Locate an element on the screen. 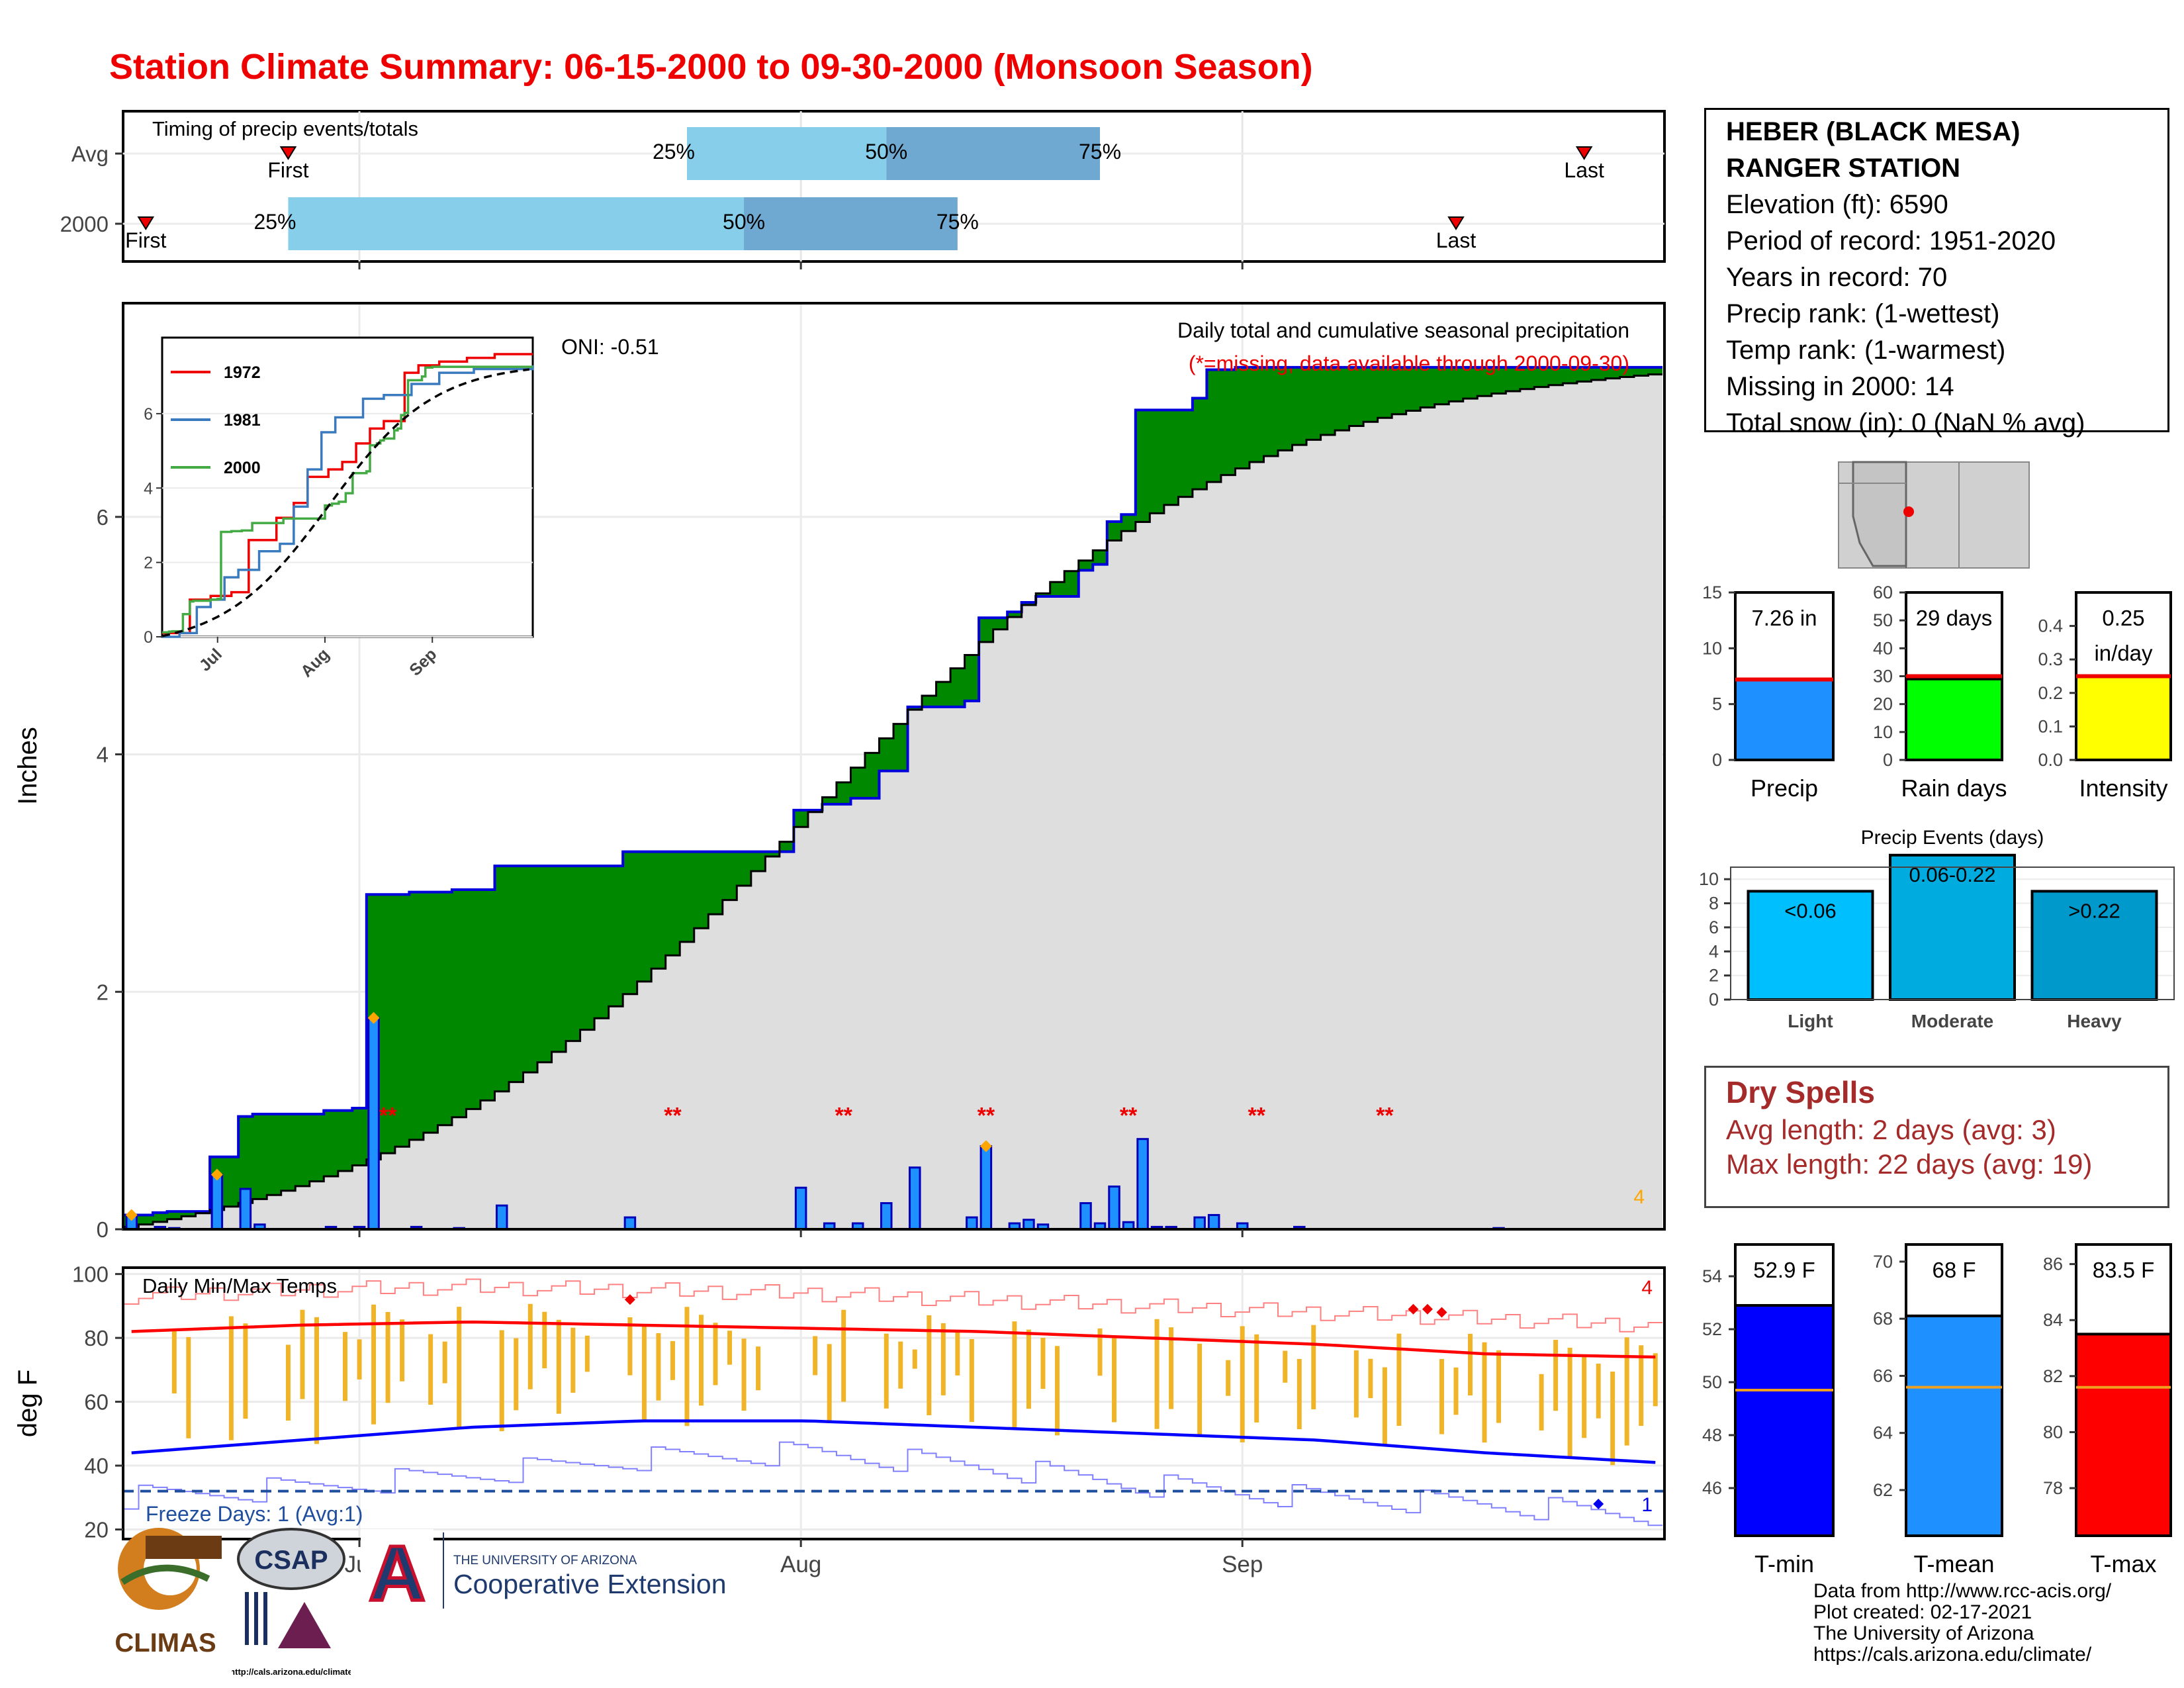 The image size is (2184, 1688). mini-panel-title: T-min is located at coordinates (1784, 1563).